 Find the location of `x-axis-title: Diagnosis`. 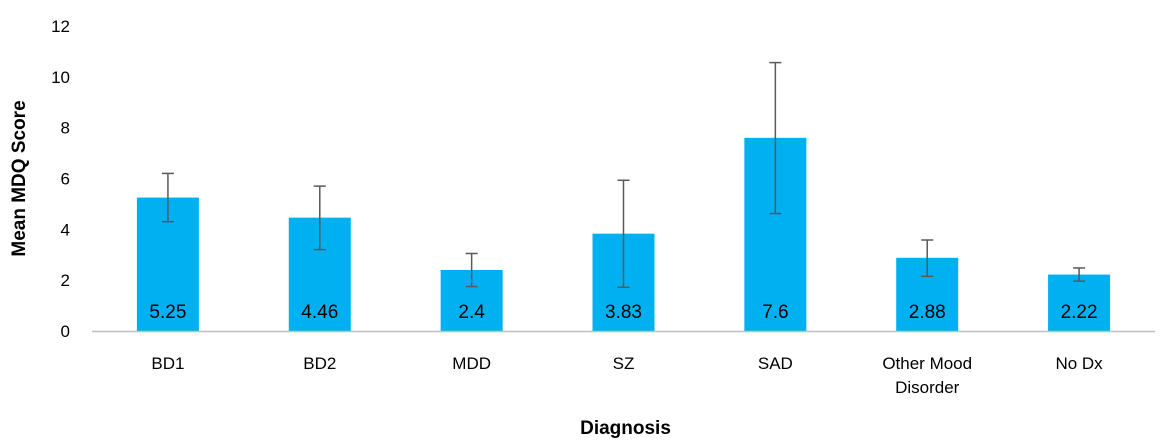

x-axis-title: Diagnosis is located at coordinates (625, 428).